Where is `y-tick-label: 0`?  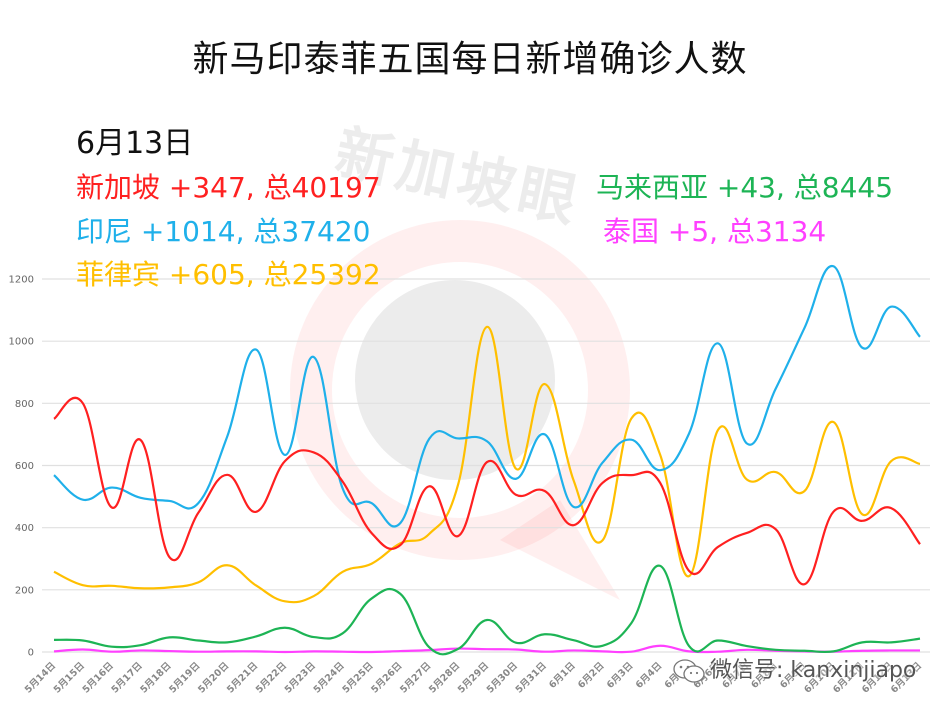
y-tick-label: 0 is located at coordinates (31, 653).